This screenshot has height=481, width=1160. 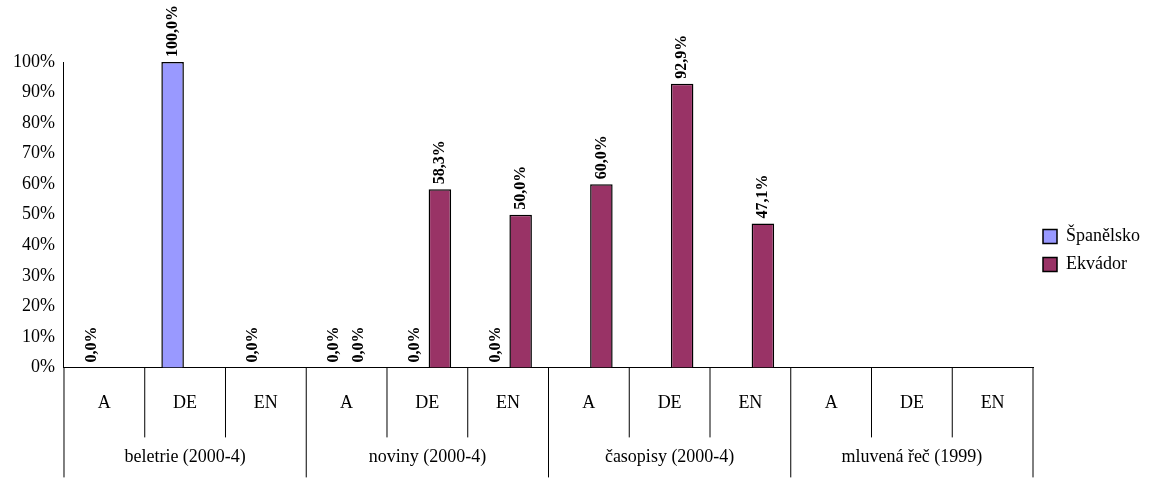 What do you see at coordinates (762, 196) in the screenshot?
I see `data-label: 47,1%` at bounding box center [762, 196].